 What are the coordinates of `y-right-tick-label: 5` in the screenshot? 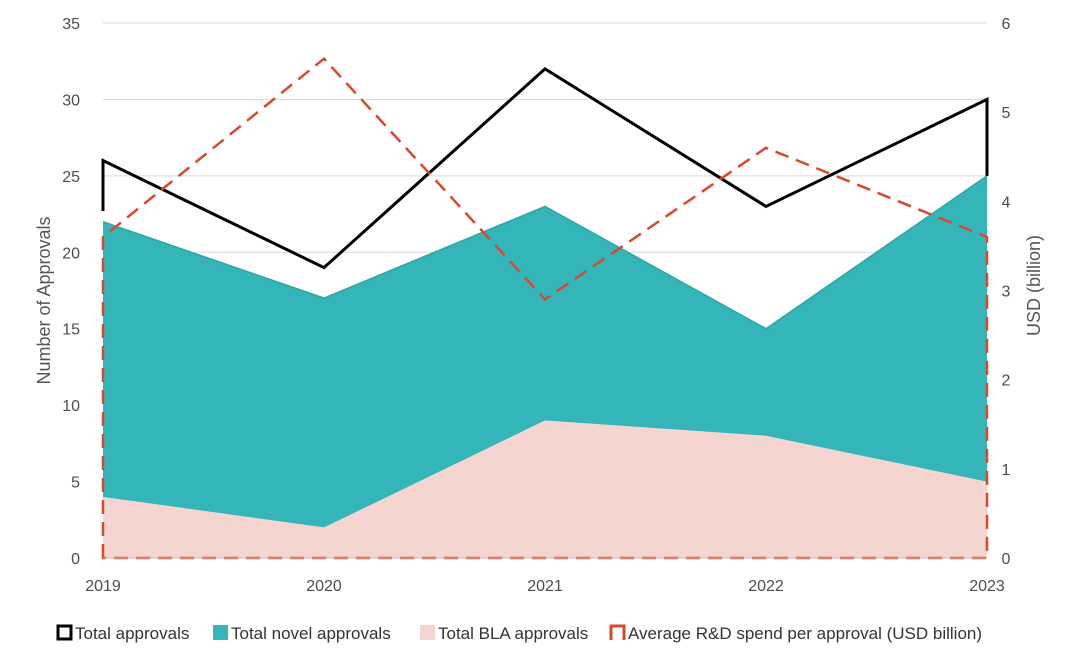 It's located at (1006, 113).